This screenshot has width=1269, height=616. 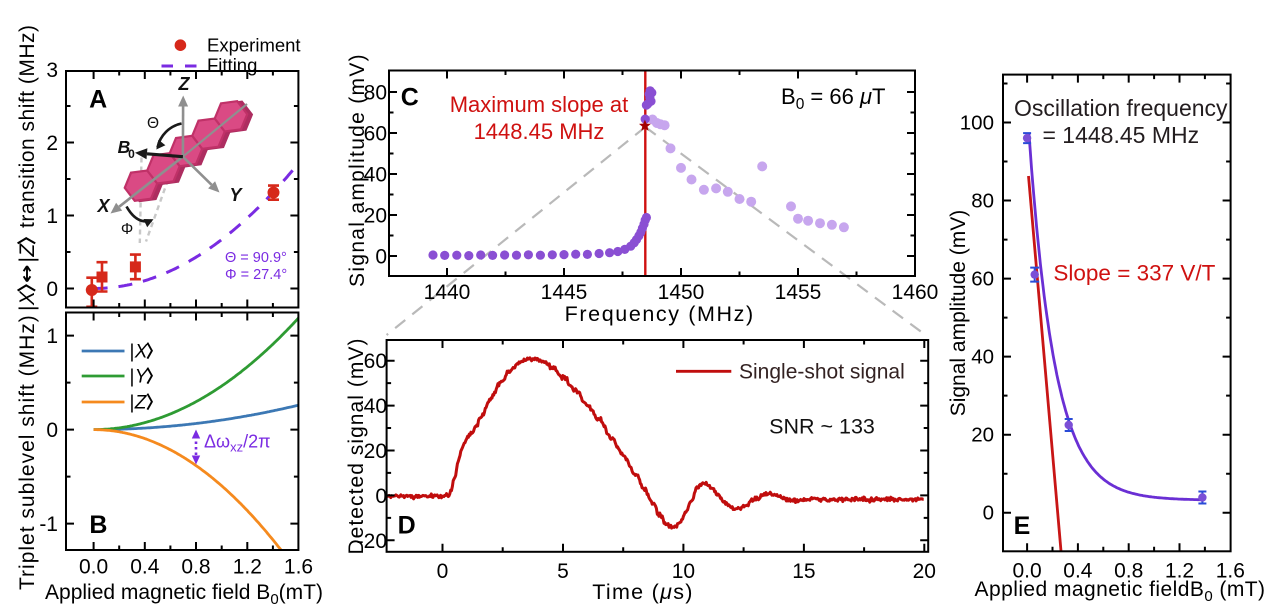 I want to click on svg-text: Φ, so click(x=127, y=229).